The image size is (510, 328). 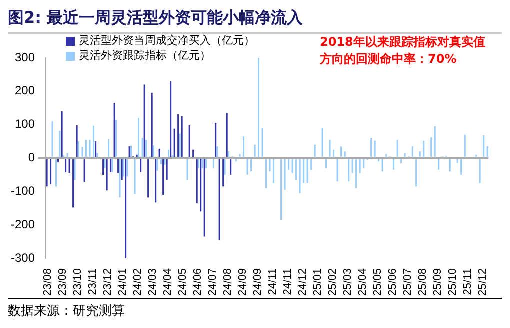 What do you see at coordinates (198, 282) in the screenshot?
I see `x-tick-label: 24/06` at bounding box center [198, 282].